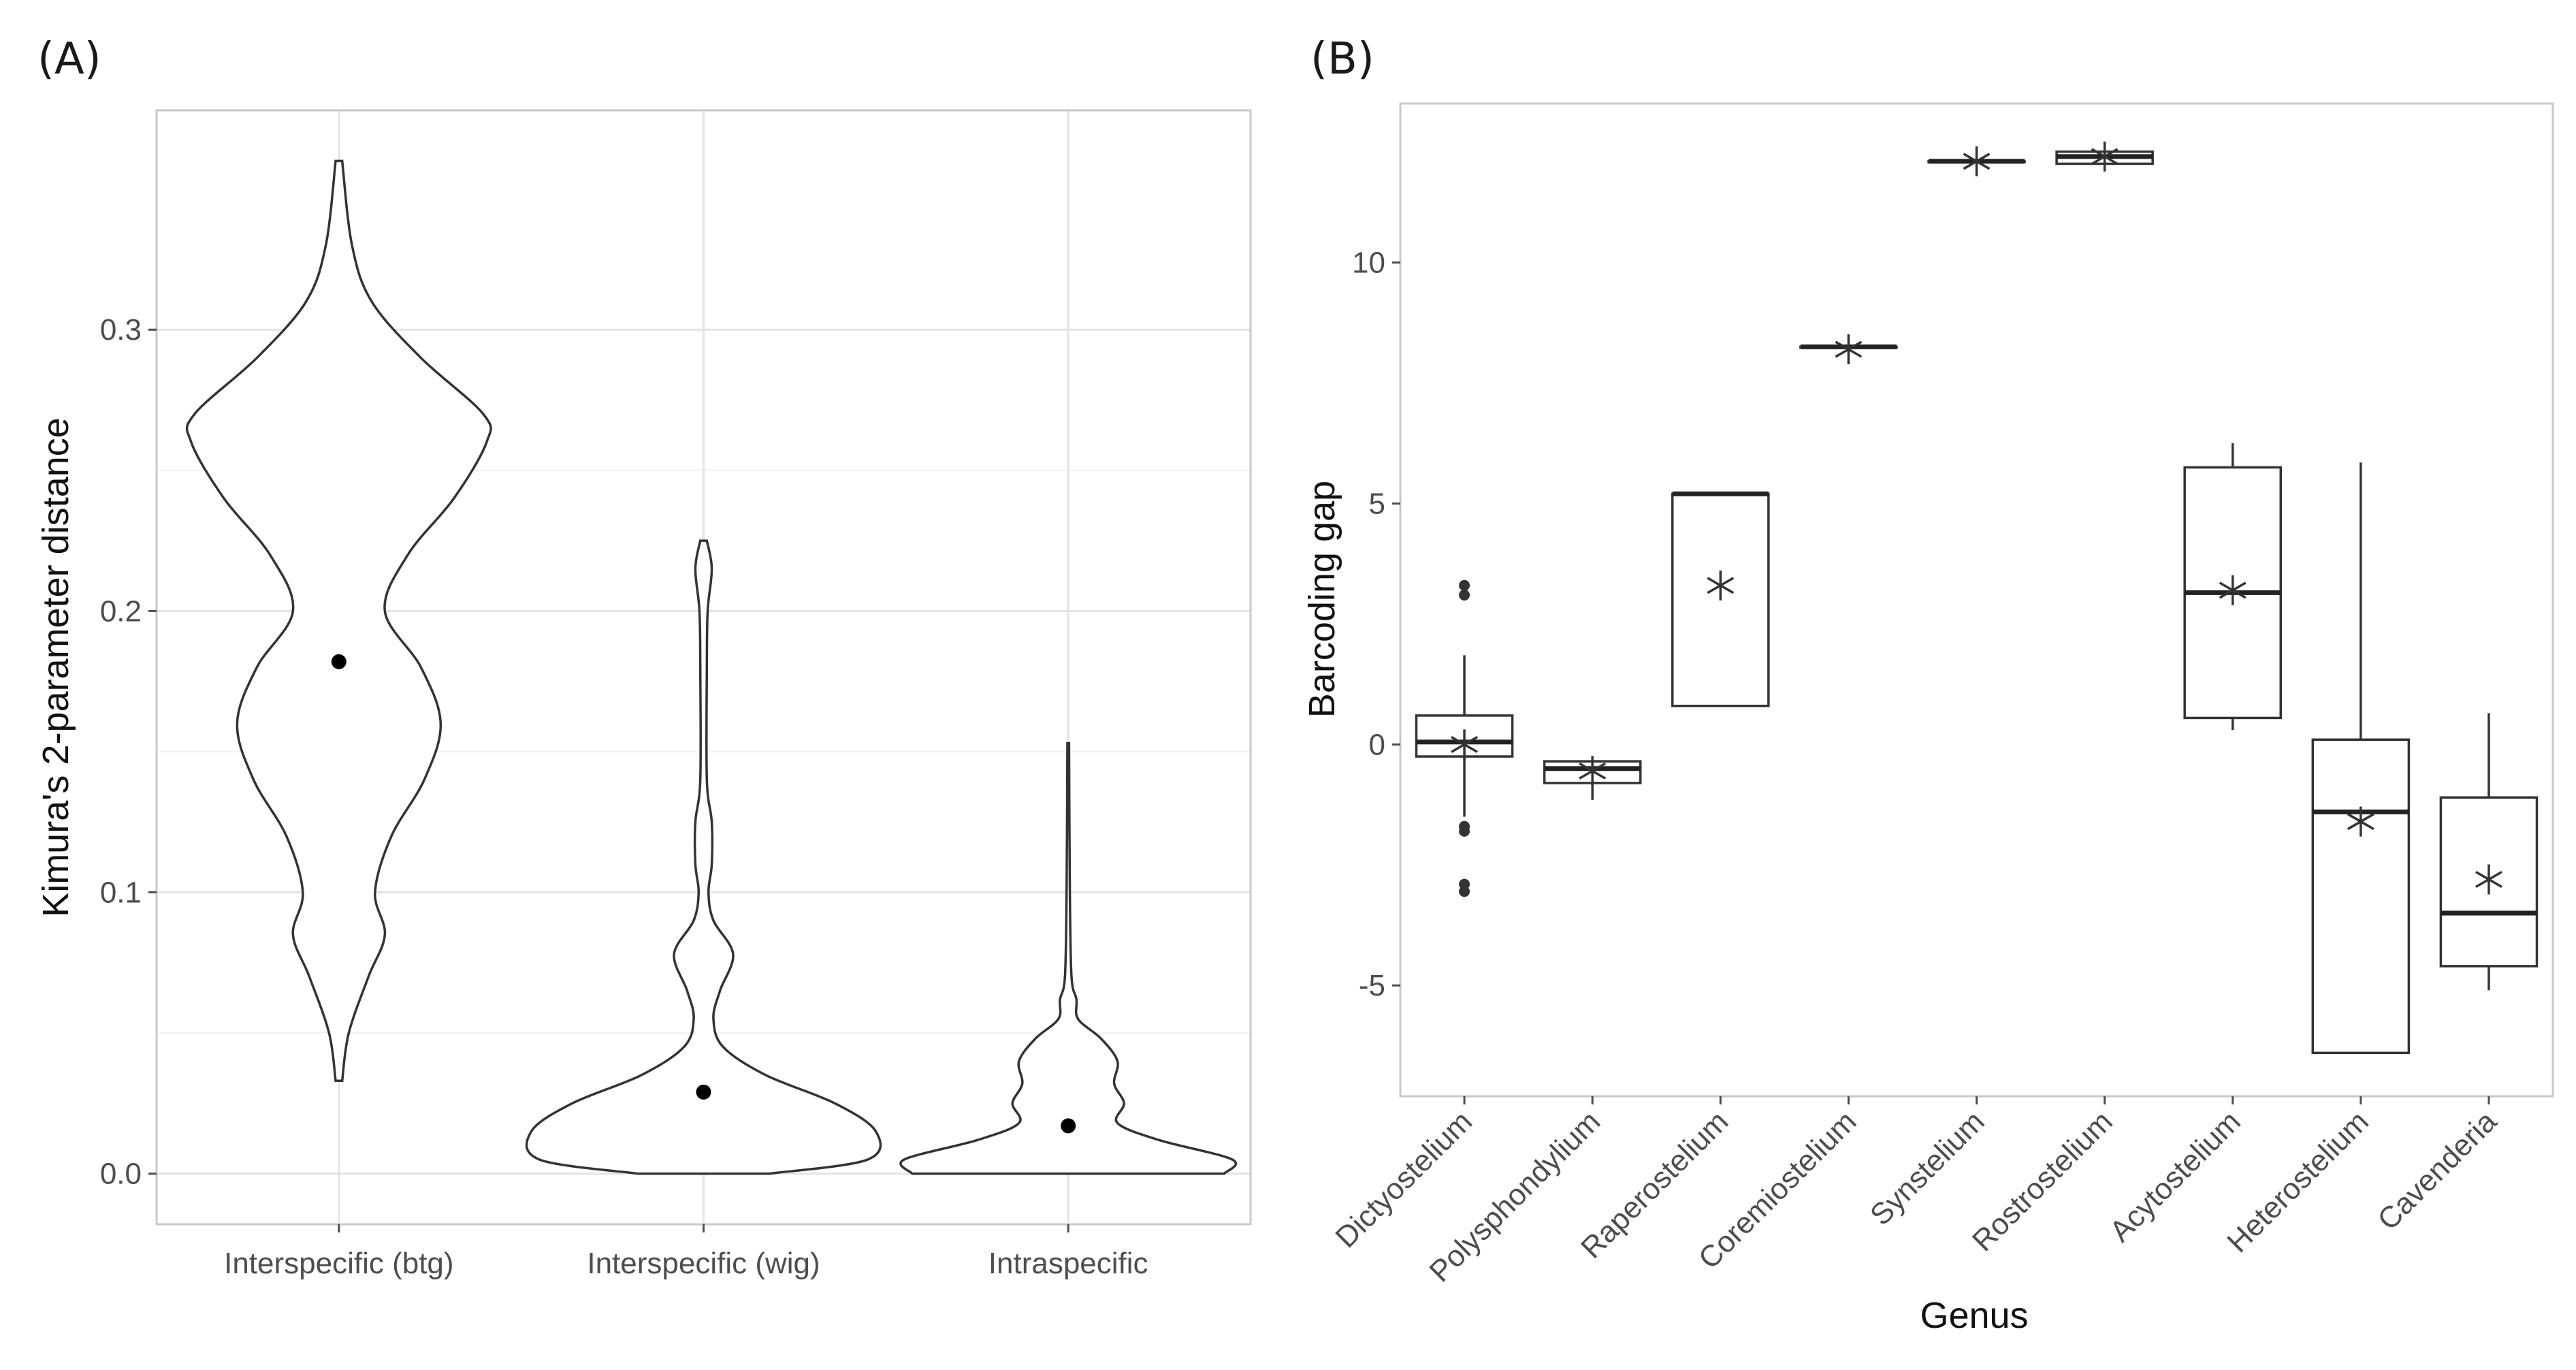 Image resolution: width=2576 pixels, height=1370 pixels. What do you see at coordinates (2361, 897) in the screenshot?
I see `box-iqr` at bounding box center [2361, 897].